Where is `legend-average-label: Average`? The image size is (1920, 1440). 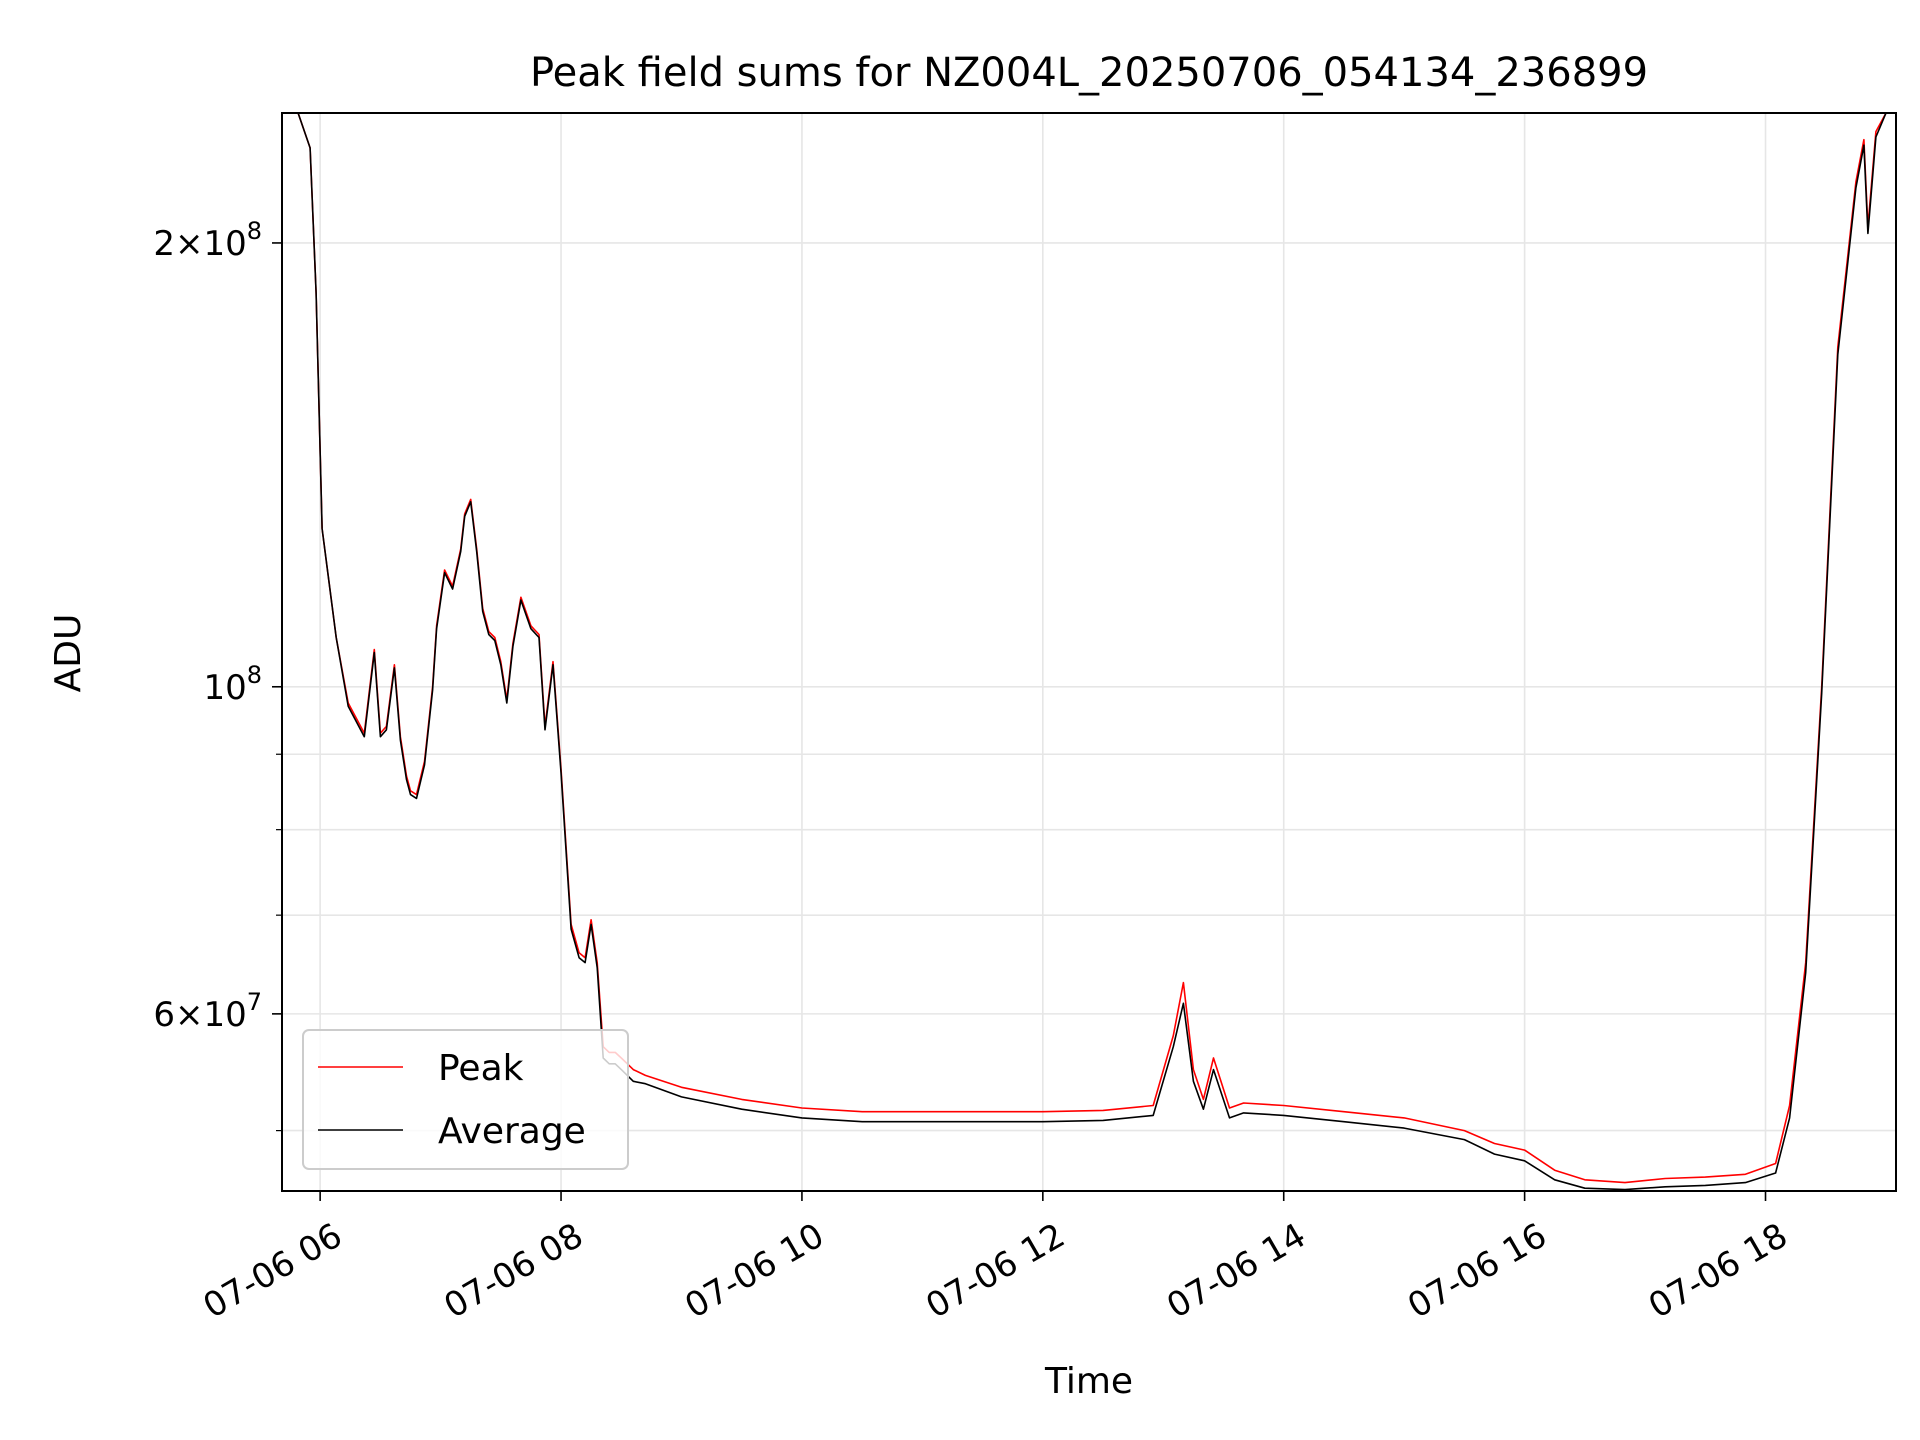
legend-average-label: Average is located at coordinates (512, 1131).